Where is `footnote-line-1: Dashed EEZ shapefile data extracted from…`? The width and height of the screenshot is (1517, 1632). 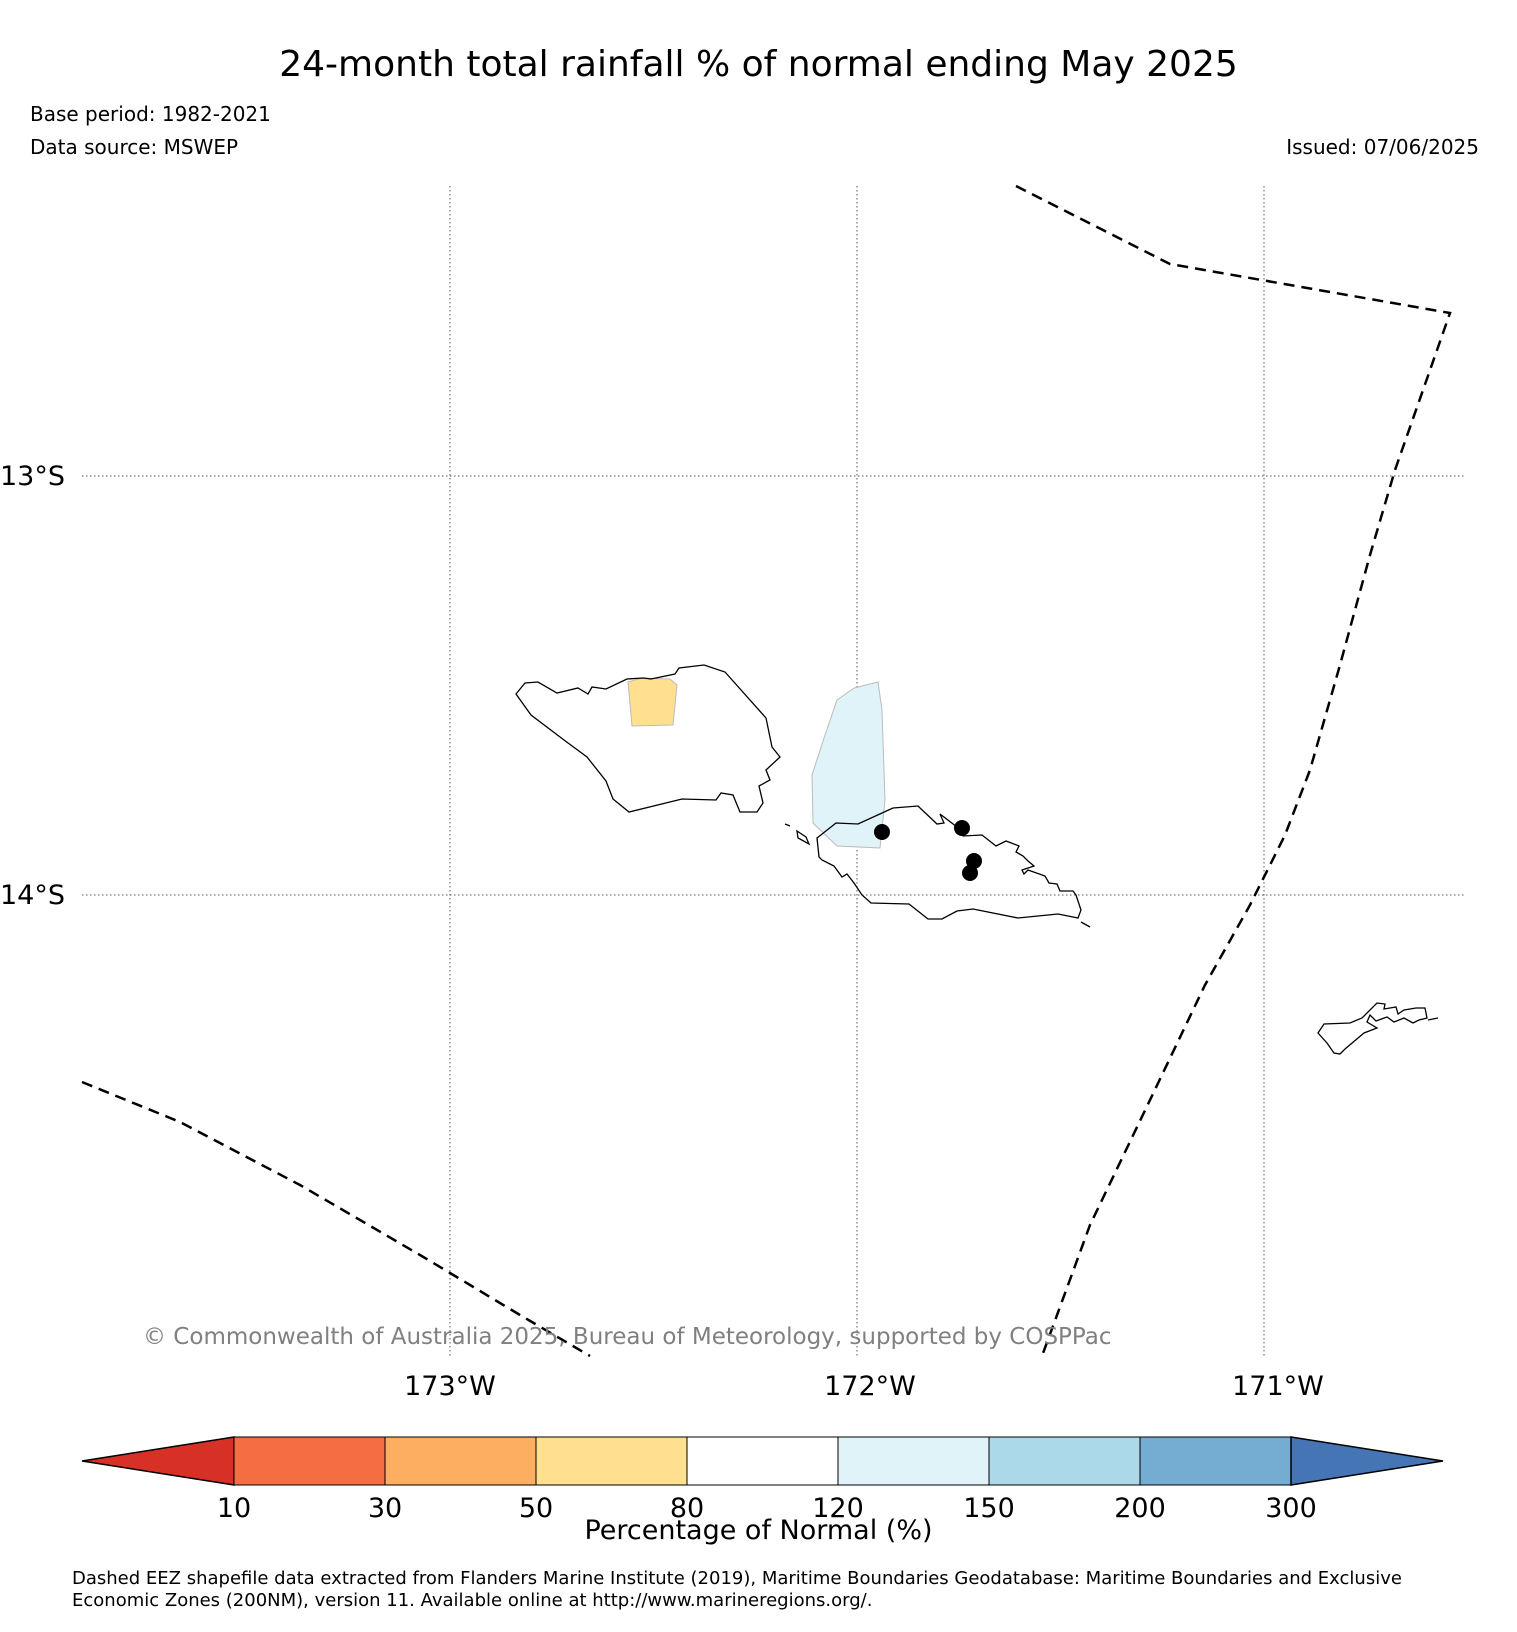
footnote-line-1: Dashed EEZ shapefile data extracted from… is located at coordinates (737, 1578).